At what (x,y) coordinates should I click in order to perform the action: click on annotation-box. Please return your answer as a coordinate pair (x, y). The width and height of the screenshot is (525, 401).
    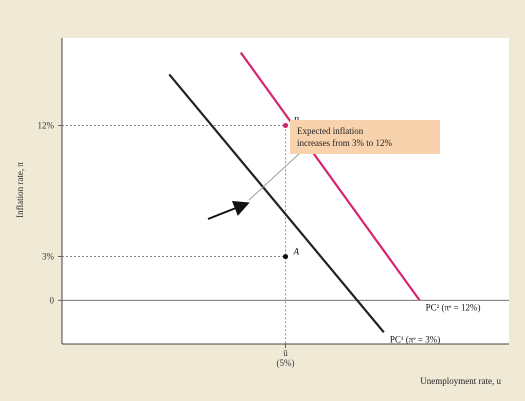
    Looking at the image, I should click on (365, 137).